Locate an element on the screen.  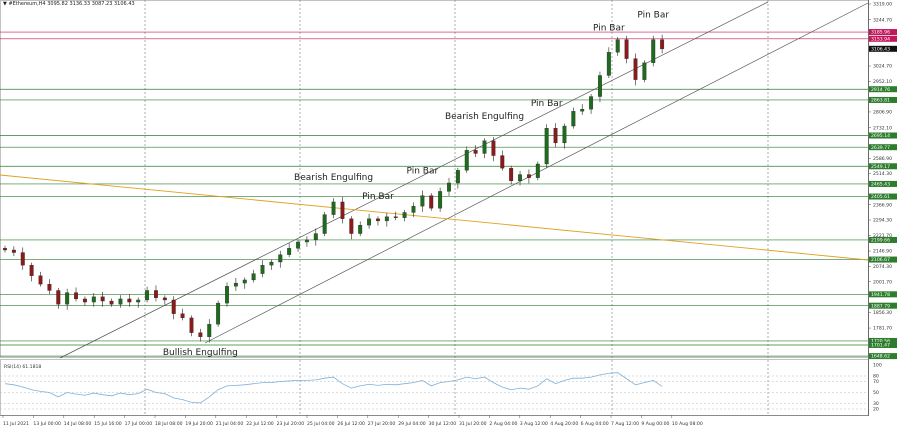
x-tick-label: 11 Jul 2021 is located at coordinates (16, 424).